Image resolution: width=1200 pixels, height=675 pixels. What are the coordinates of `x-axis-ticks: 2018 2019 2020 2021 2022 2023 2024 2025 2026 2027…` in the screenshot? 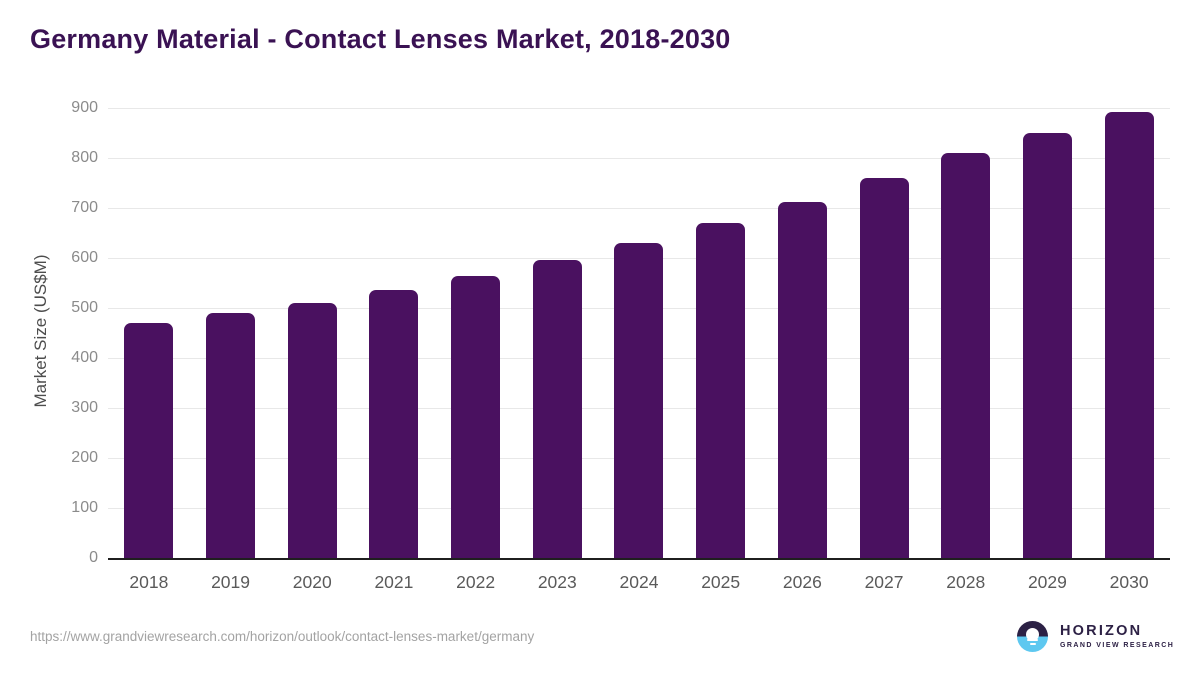 It's located at (639, 582).